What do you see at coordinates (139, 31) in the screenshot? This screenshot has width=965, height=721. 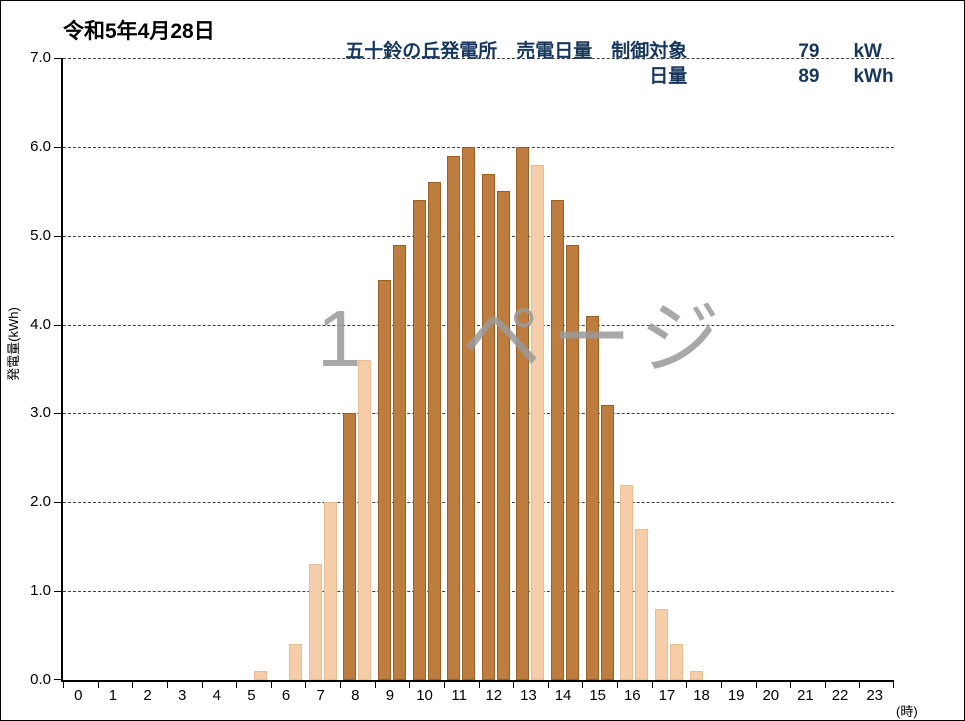 I see `report-date: 令和5年4月28日` at bounding box center [139, 31].